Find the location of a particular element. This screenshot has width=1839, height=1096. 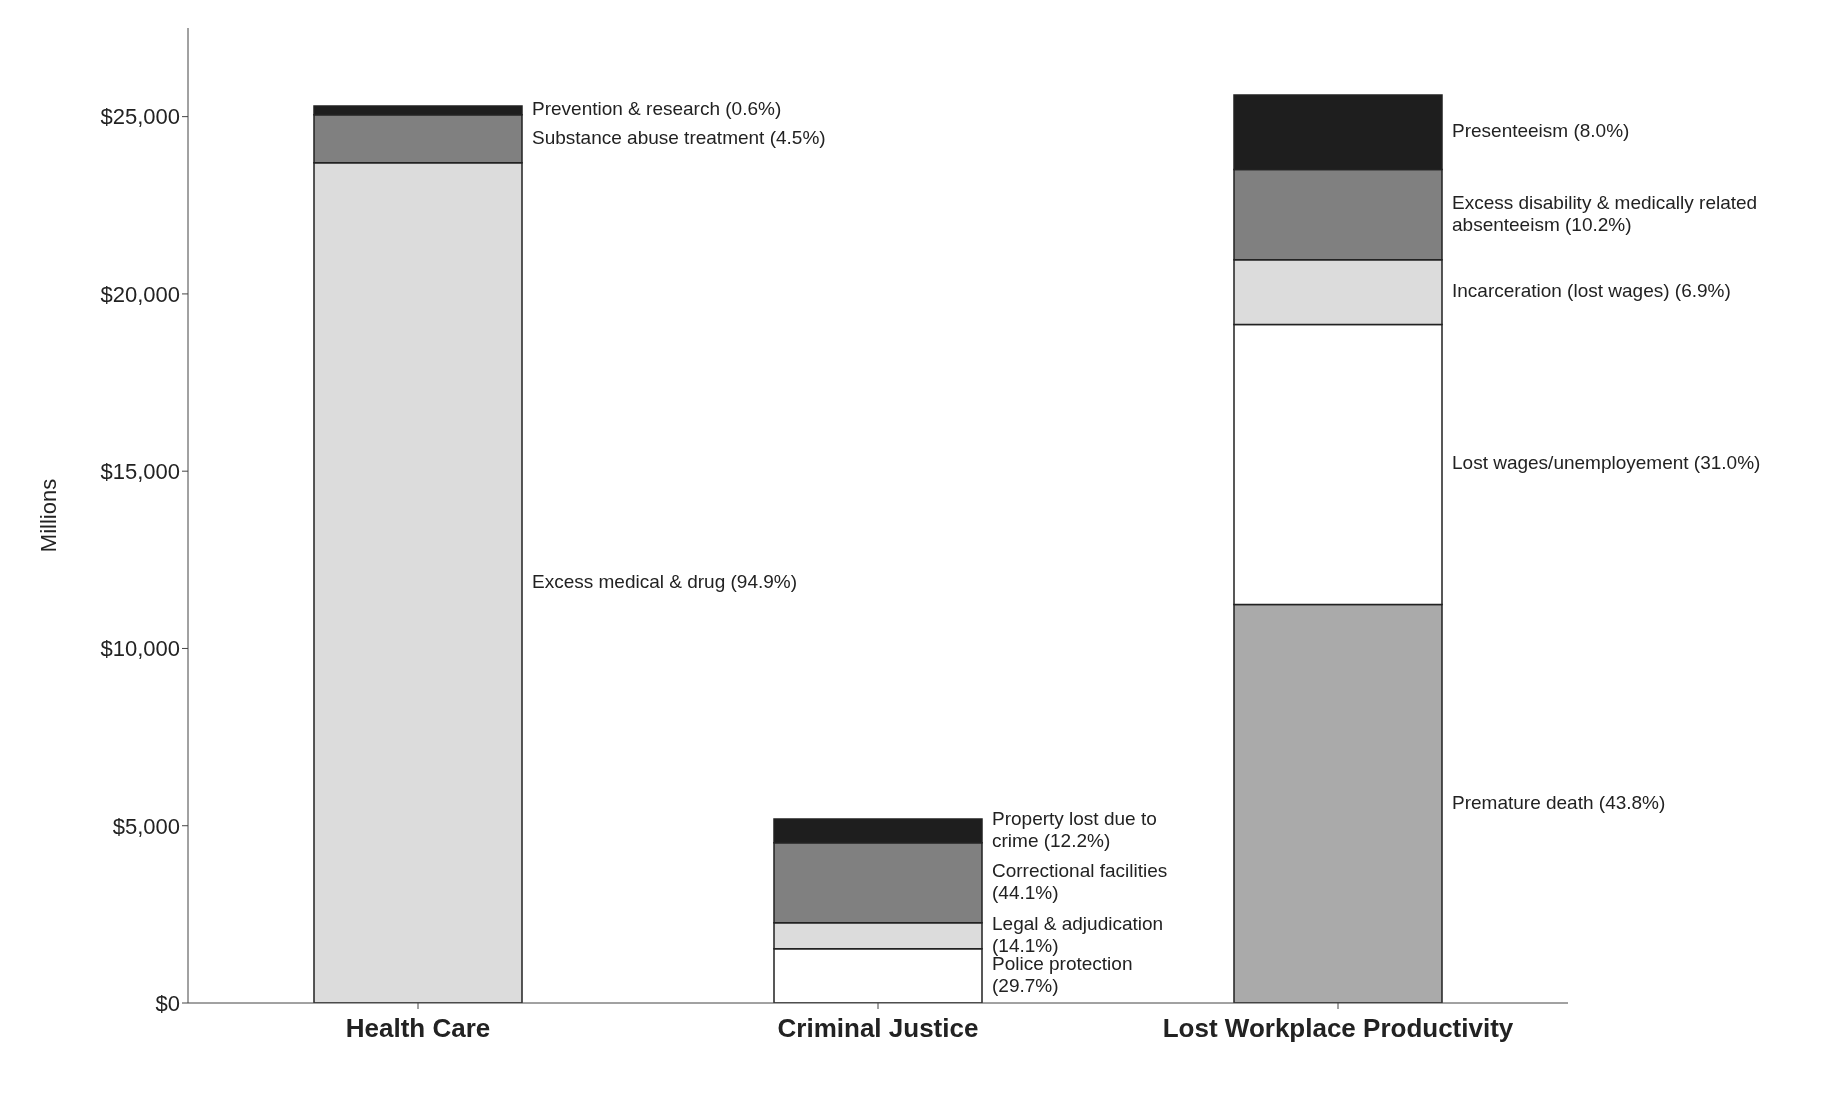

y-tick-label: $25,000 is located at coordinates (140, 117).